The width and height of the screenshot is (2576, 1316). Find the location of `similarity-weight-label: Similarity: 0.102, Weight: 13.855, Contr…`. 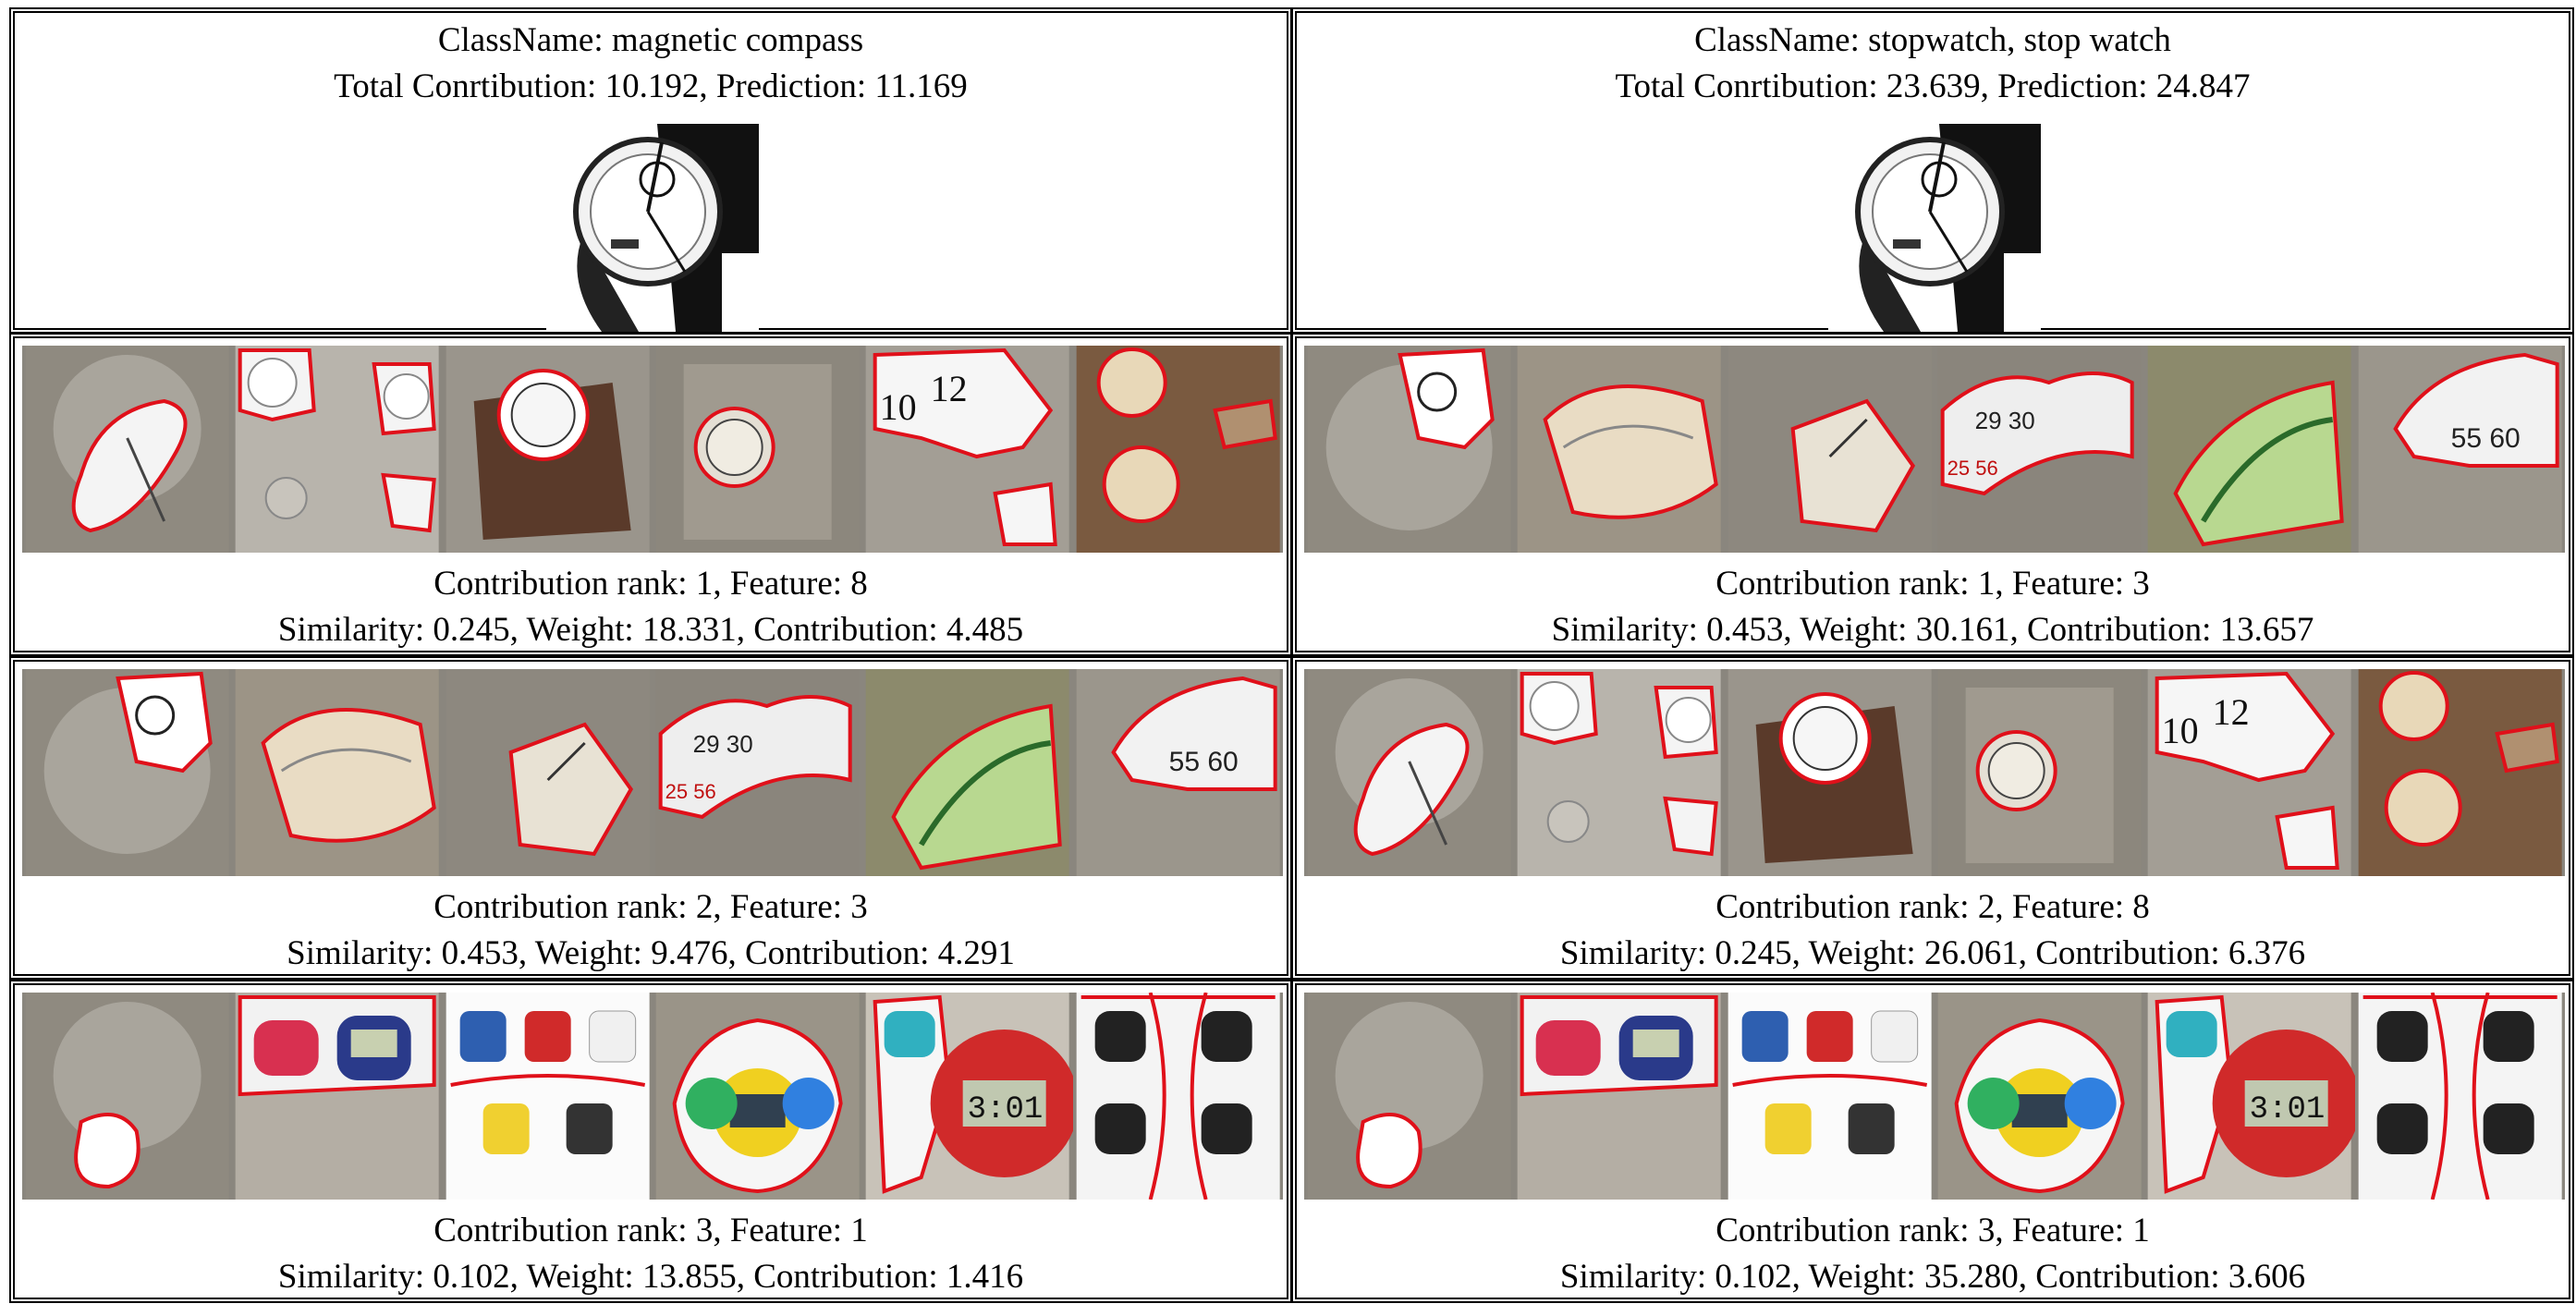

similarity-weight-label: Similarity: 0.102, Weight: 13.855, Contr… is located at coordinates (650, 1277).